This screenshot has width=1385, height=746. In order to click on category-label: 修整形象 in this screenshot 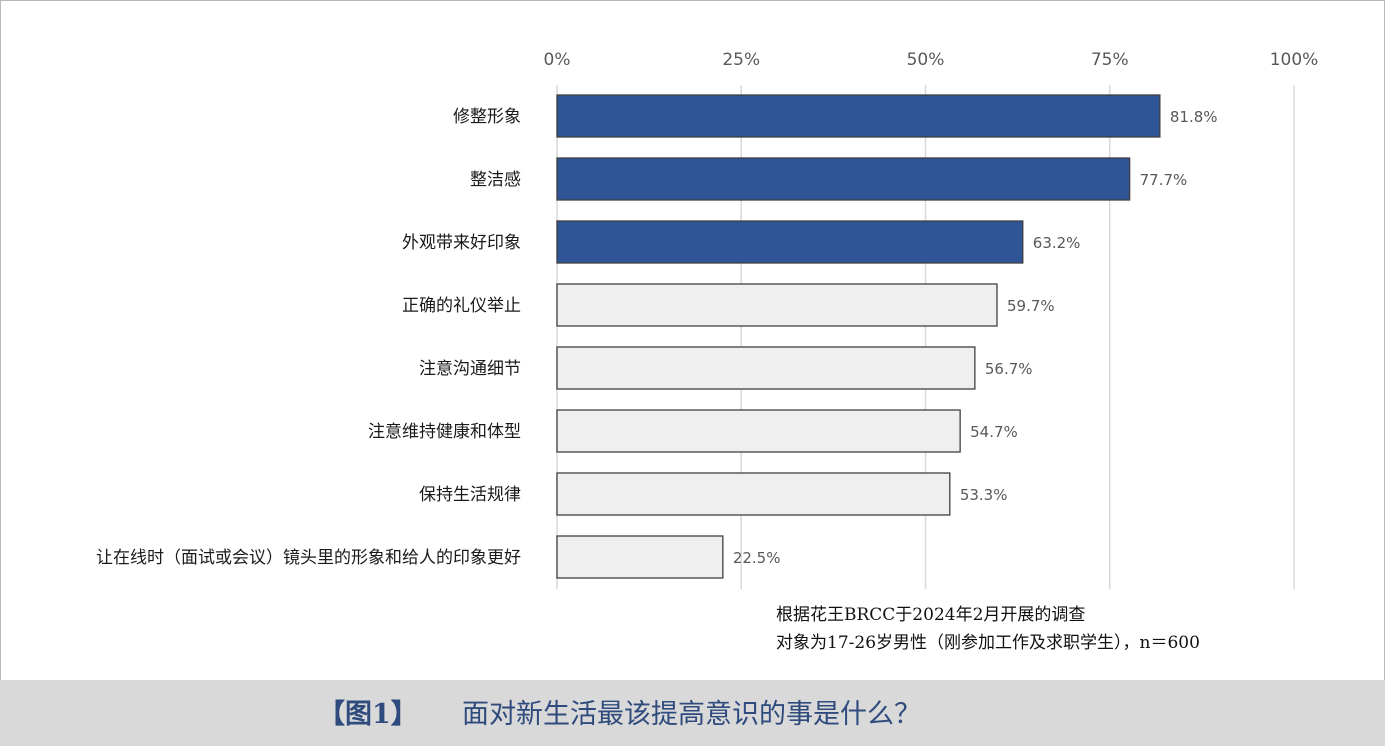, I will do `click(487, 117)`.